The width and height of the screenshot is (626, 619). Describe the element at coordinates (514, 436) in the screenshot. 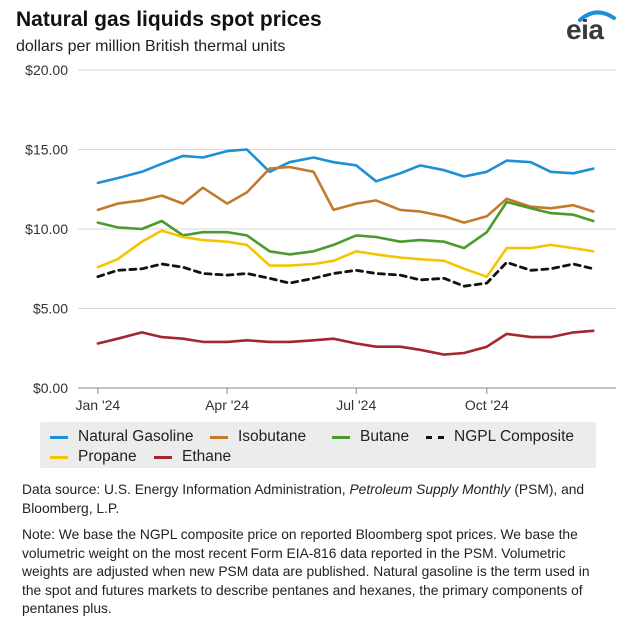

I see `legend-label: NGPL Composite` at that location.